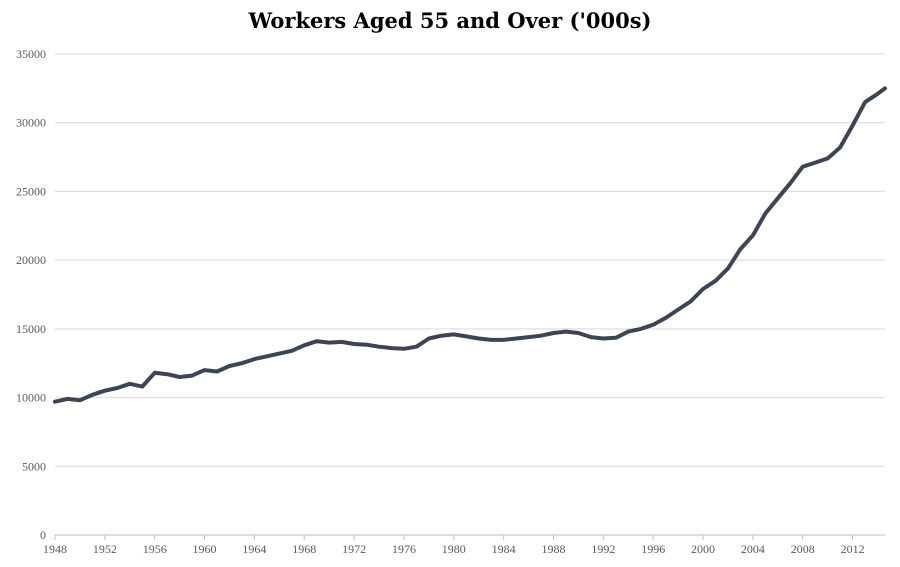 The width and height of the screenshot is (900, 567). What do you see at coordinates (205, 549) in the screenshot?
I see `x-tick-label: 1960` at bounding box center [205, 549].